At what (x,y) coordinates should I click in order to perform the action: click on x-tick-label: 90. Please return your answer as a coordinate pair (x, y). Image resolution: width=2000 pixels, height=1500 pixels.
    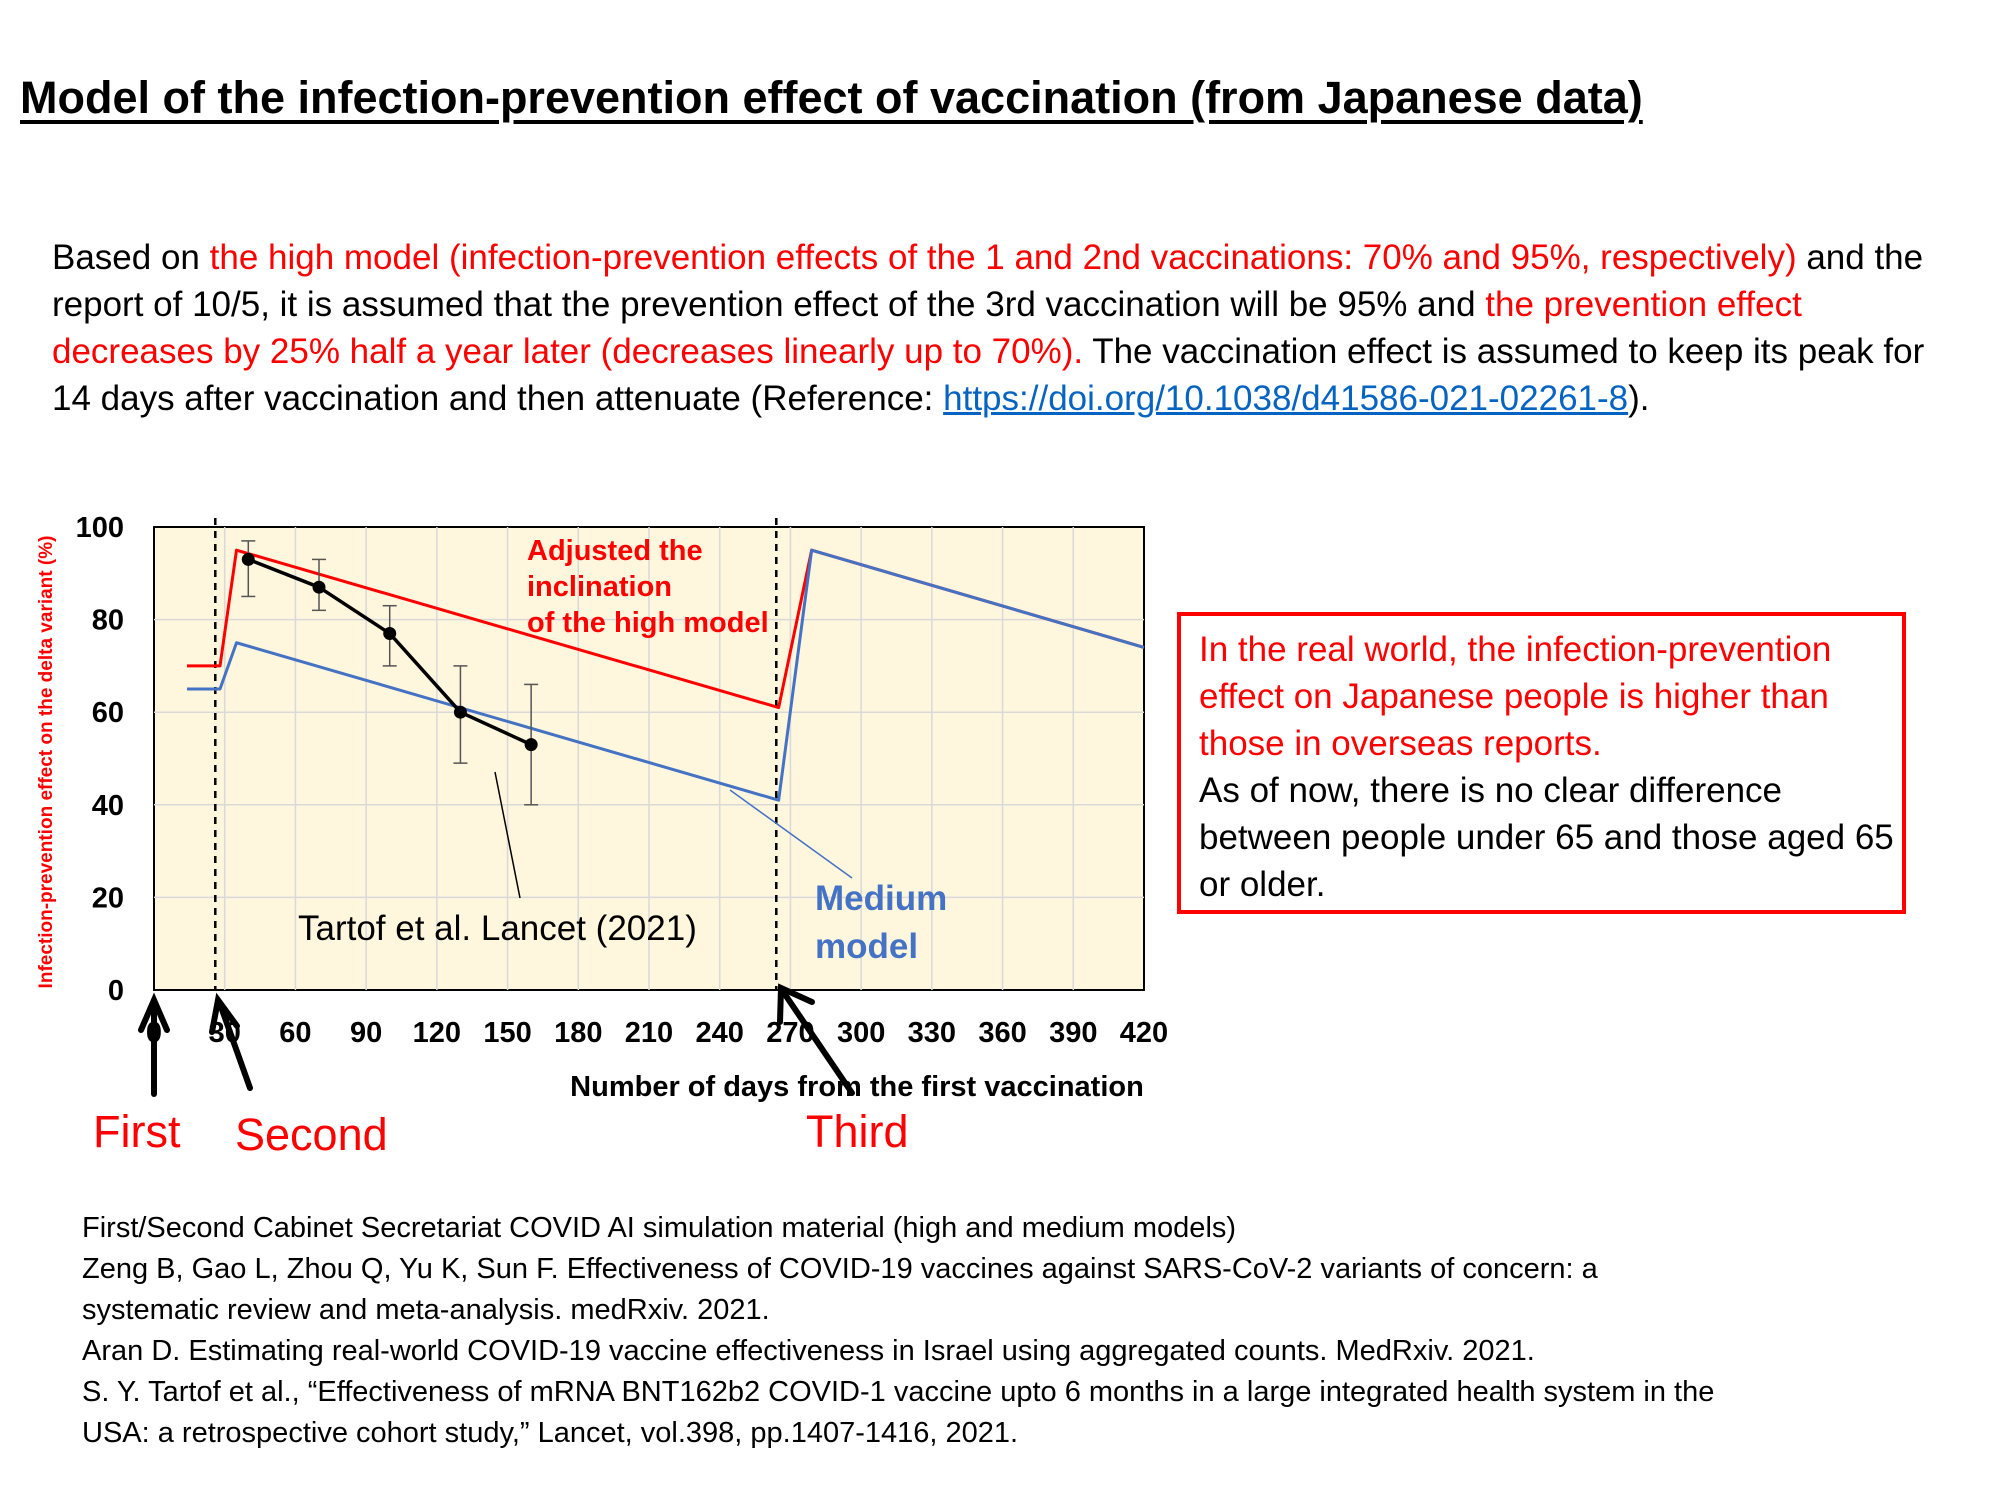
    Looking at the image, I should click on (366, 1033).